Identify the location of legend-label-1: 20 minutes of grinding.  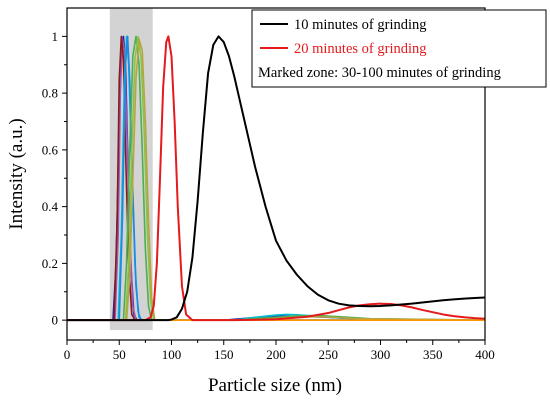
(360, 49).